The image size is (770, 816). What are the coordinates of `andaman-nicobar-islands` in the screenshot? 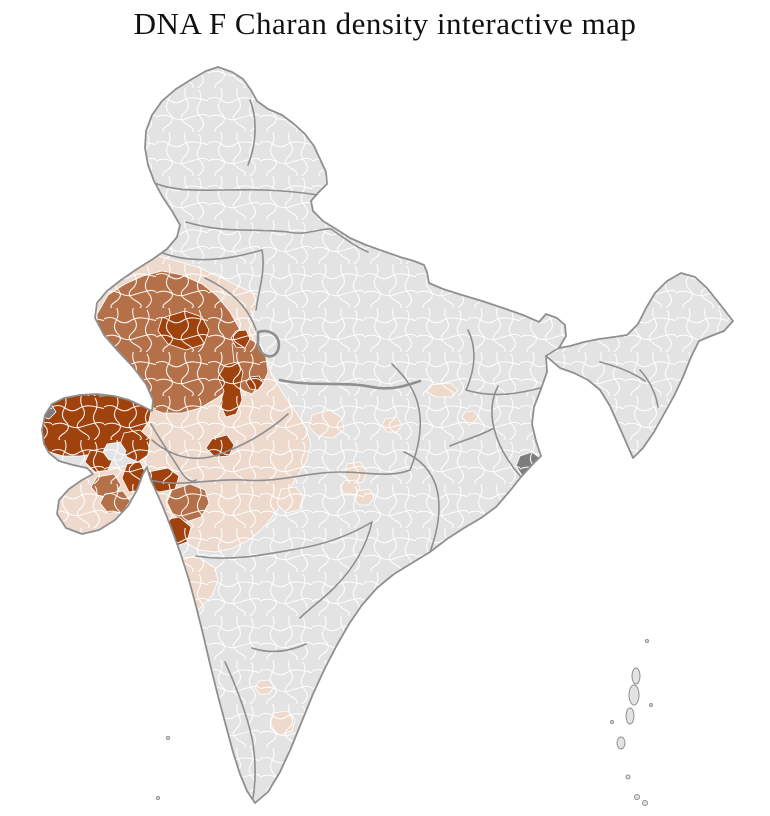 It's located at (631, 722).